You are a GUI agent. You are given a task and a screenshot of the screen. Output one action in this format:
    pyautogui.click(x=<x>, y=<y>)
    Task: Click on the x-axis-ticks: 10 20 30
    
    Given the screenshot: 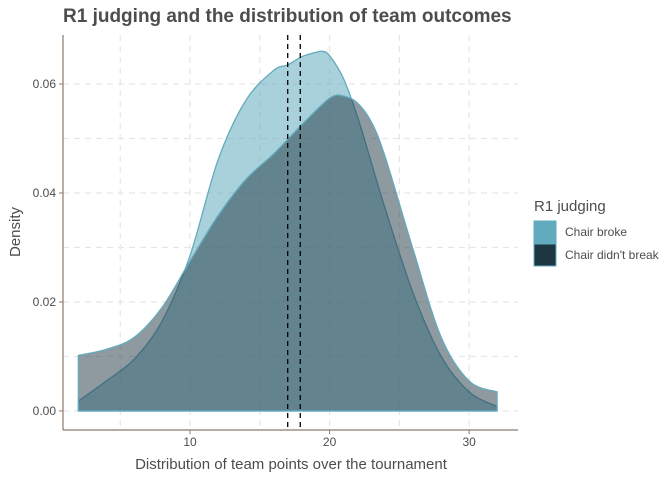 What is the action you would take?
    pyautogui.click(x=329, y=439)
    